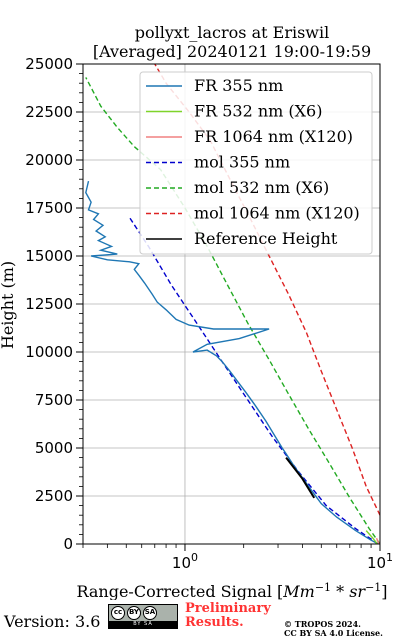  I want to click on y-tick-label: 5000, so click(54, 448).